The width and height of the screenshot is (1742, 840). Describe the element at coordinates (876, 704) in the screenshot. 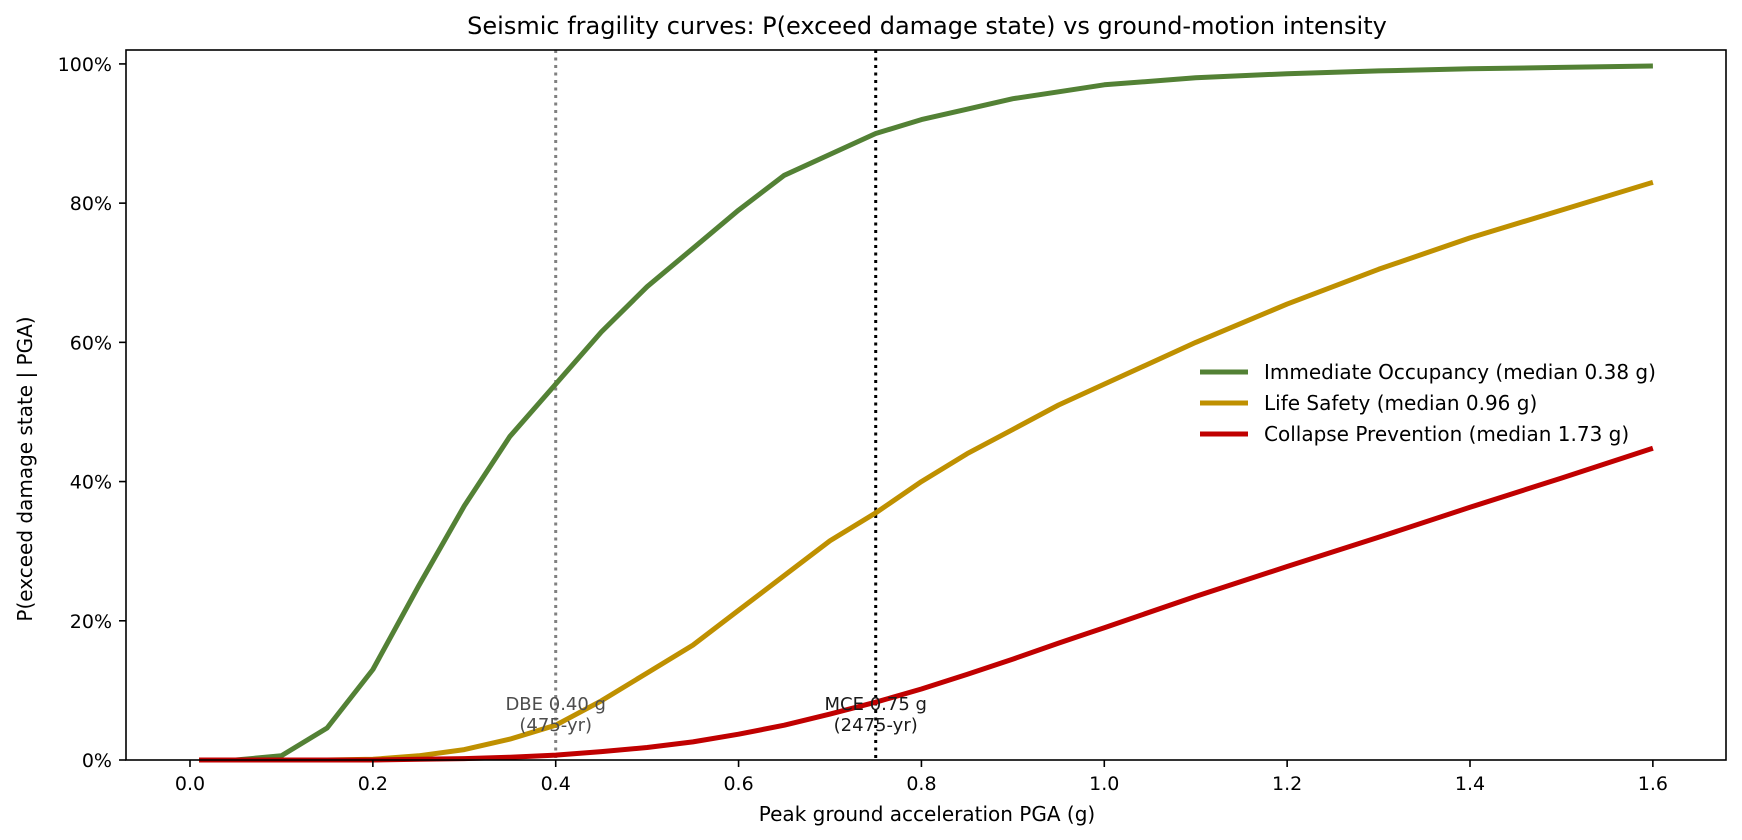

I see `reference-label-mce-line1: MCE 0.75 g` at that location.